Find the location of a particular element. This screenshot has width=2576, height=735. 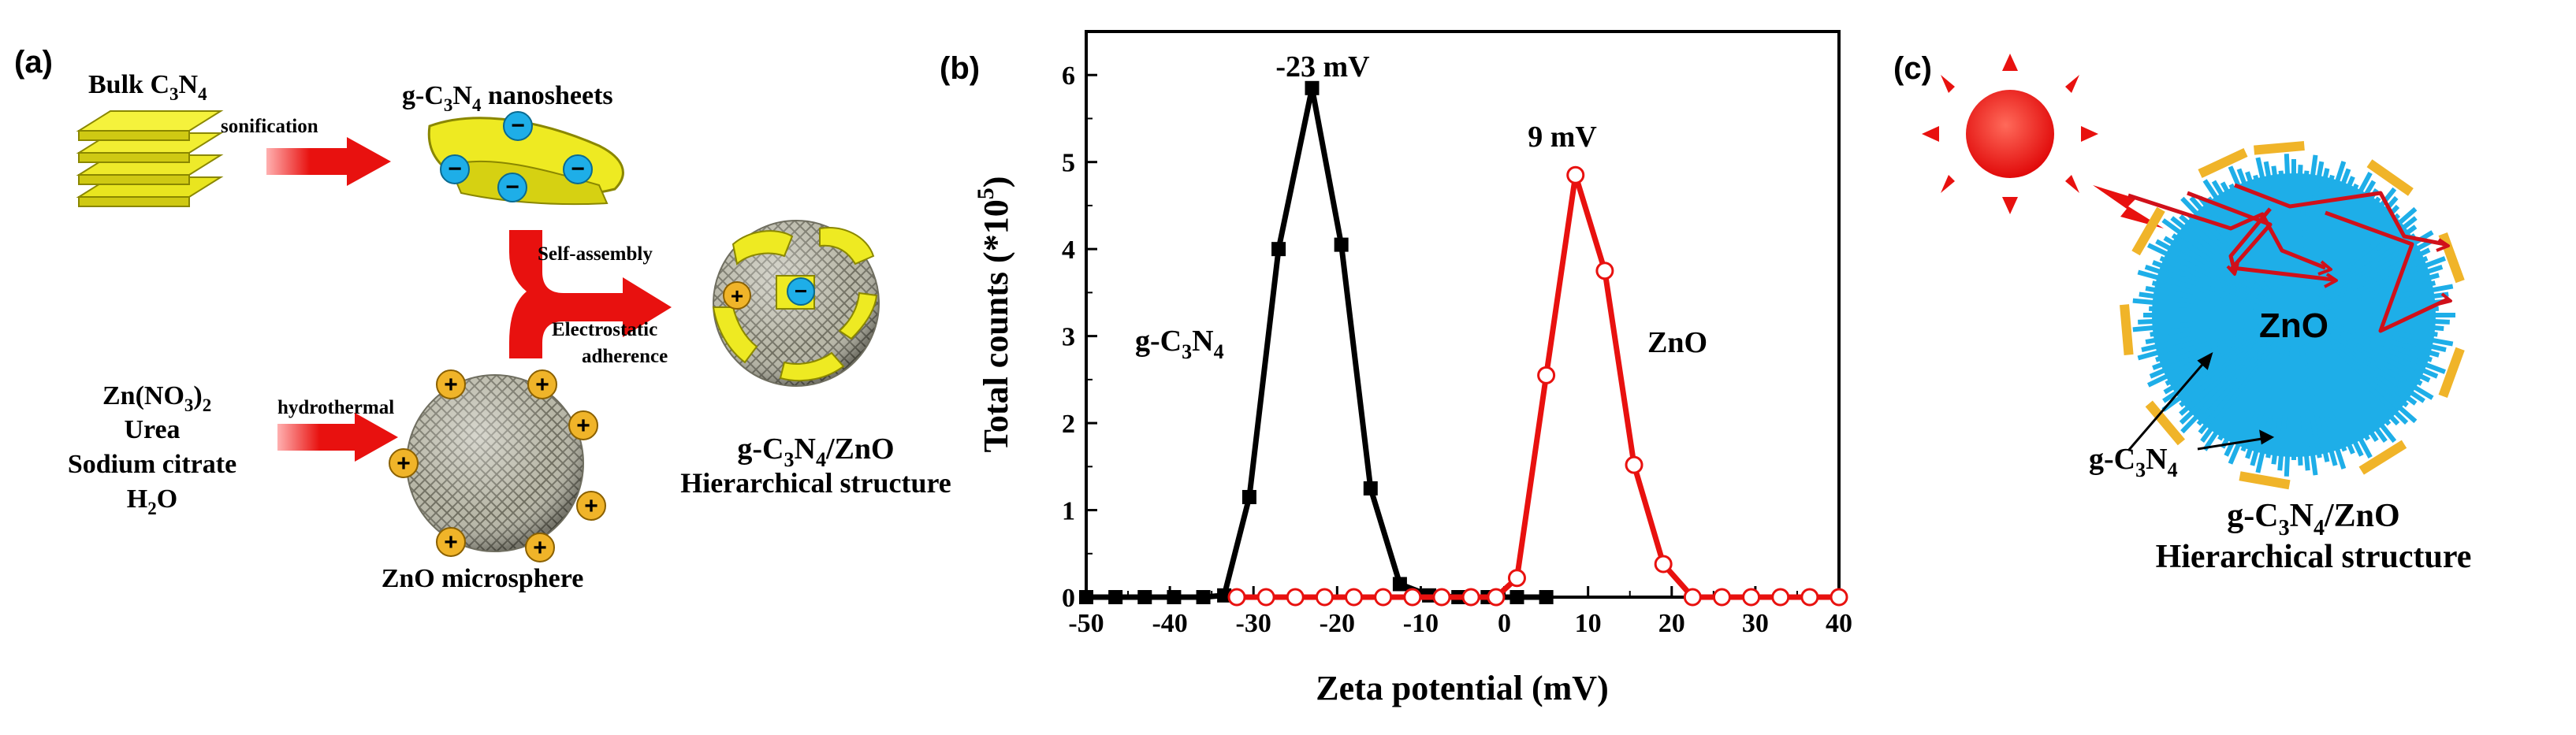

y-tick-label: 0 is located at coordinates (1068, 598).